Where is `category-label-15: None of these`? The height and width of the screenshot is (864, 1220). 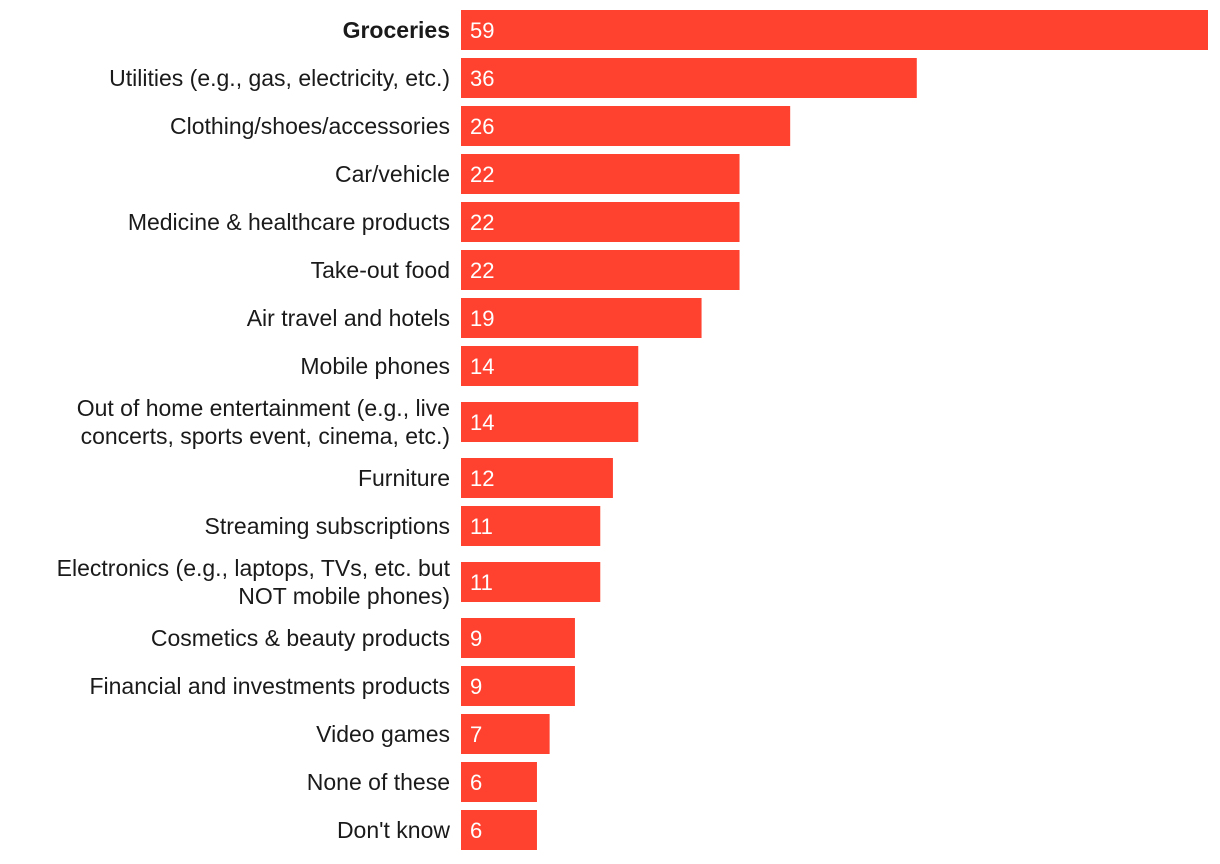 category-label-15: None of these is located at coordinates (378, 782).